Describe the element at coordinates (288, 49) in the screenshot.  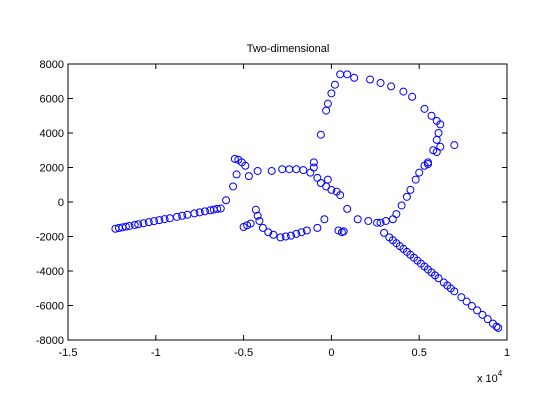
I see `chart-title: Two-dimensional` at that location.